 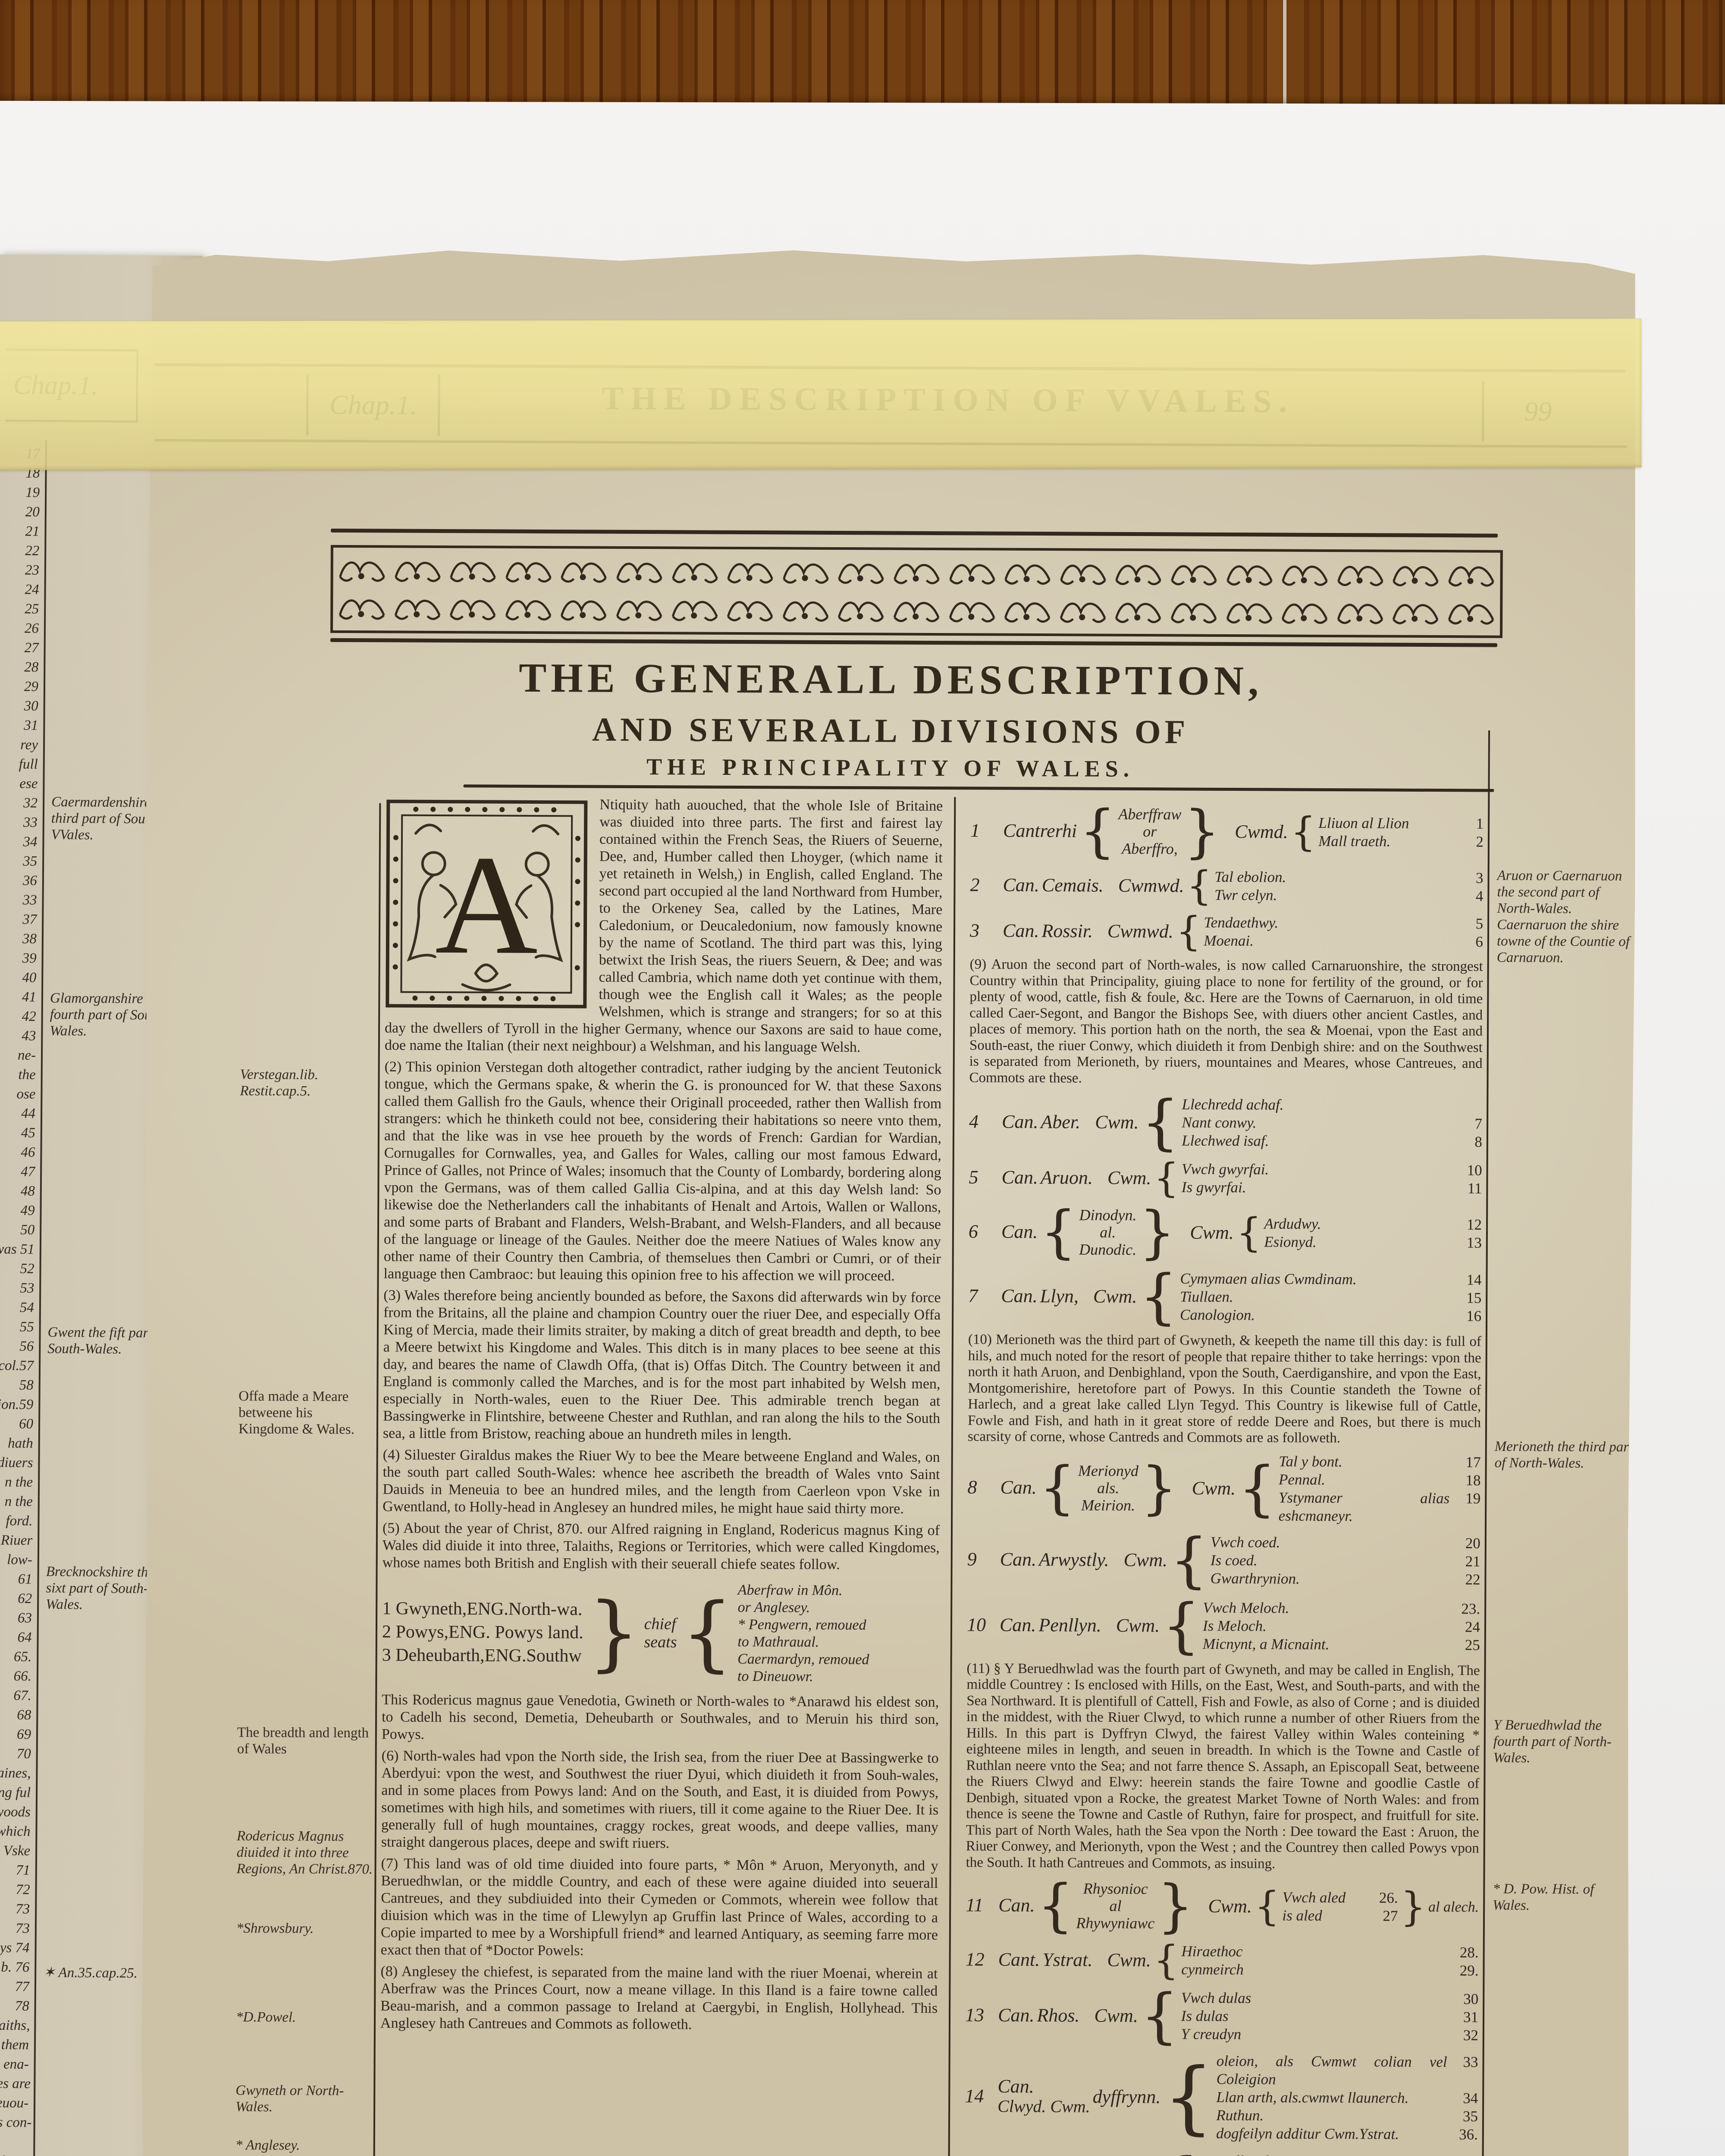 I want to click on cantref-number: 6, so click(x=973, y=1231).